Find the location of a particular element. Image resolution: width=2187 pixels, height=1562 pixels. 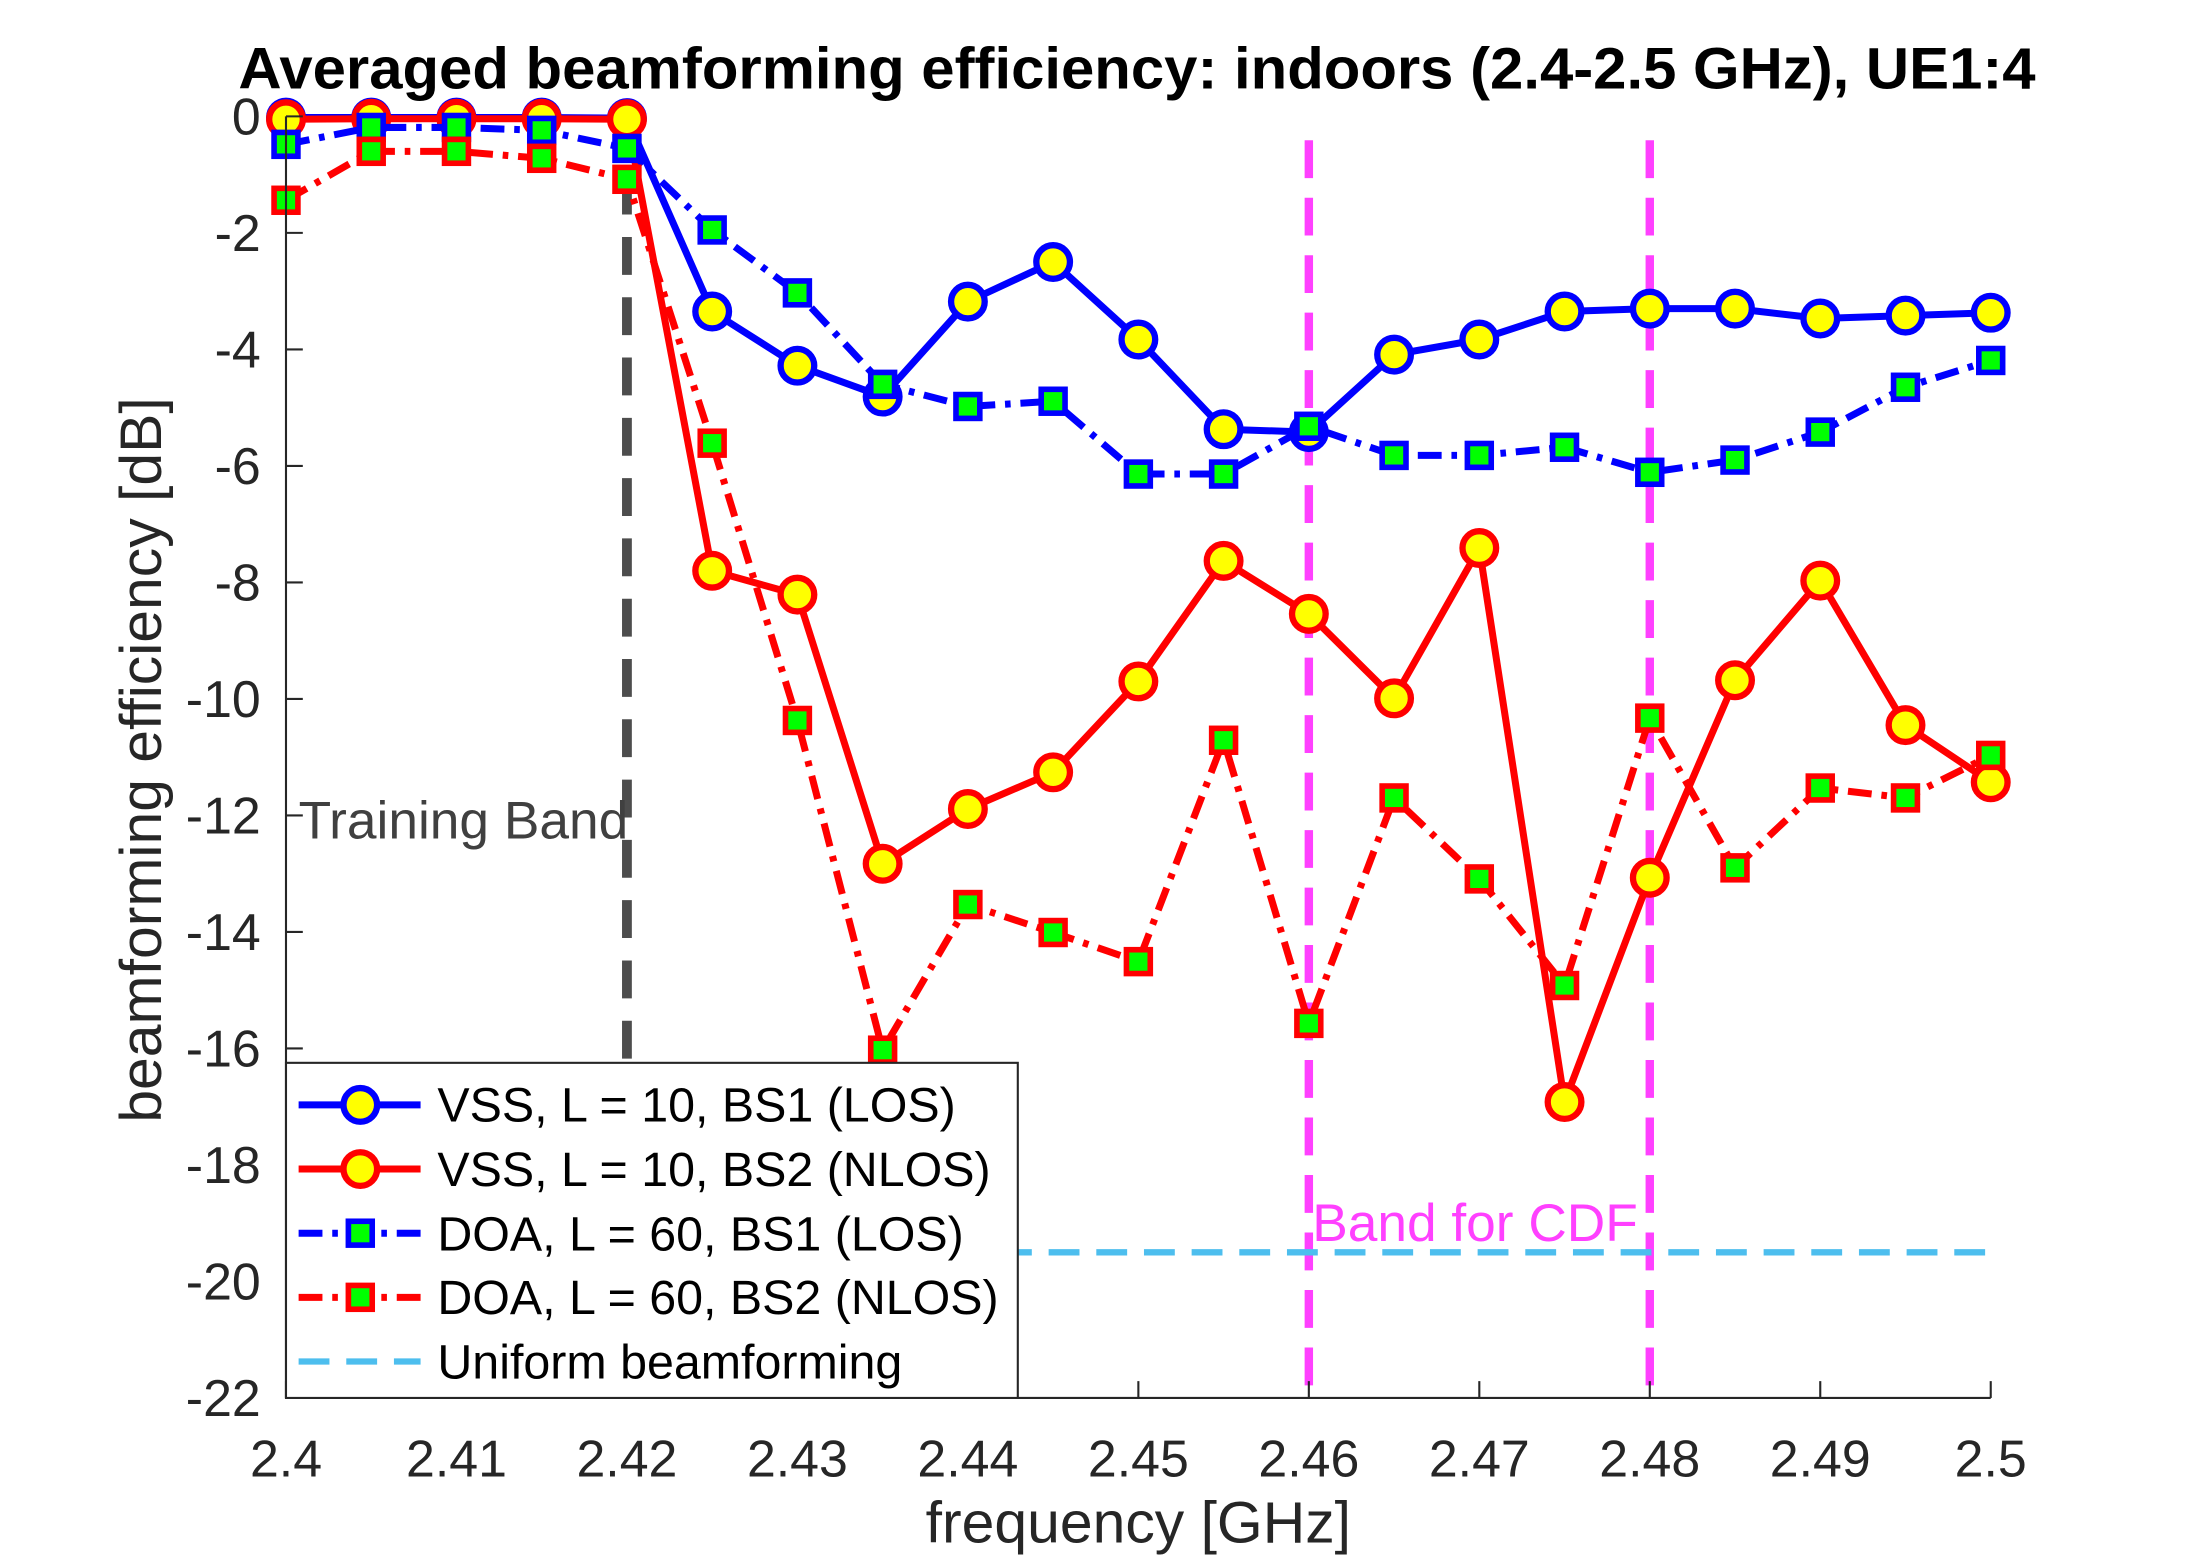

annotation-training-band: Training Band is located at coordinates (464, 820).